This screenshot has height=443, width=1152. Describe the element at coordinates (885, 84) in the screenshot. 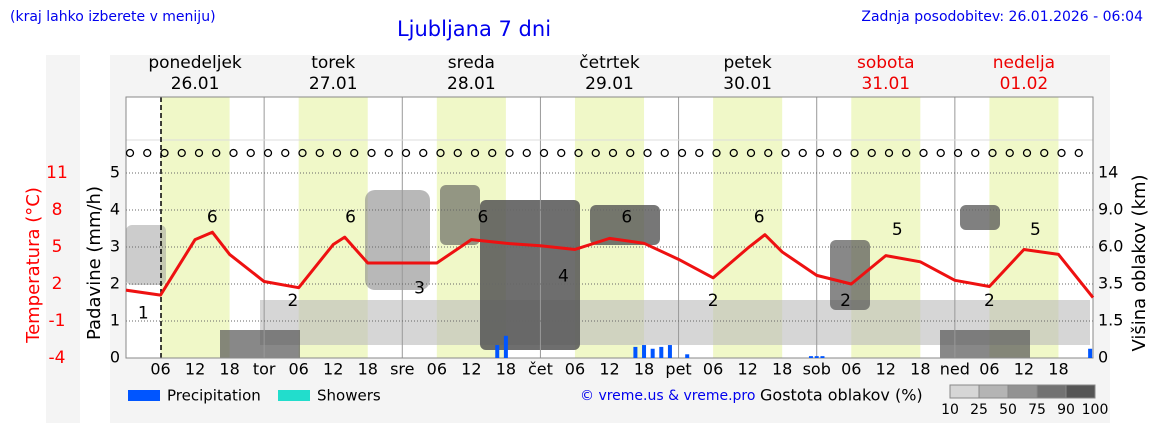

I see `day-date: 31.01` at that location.